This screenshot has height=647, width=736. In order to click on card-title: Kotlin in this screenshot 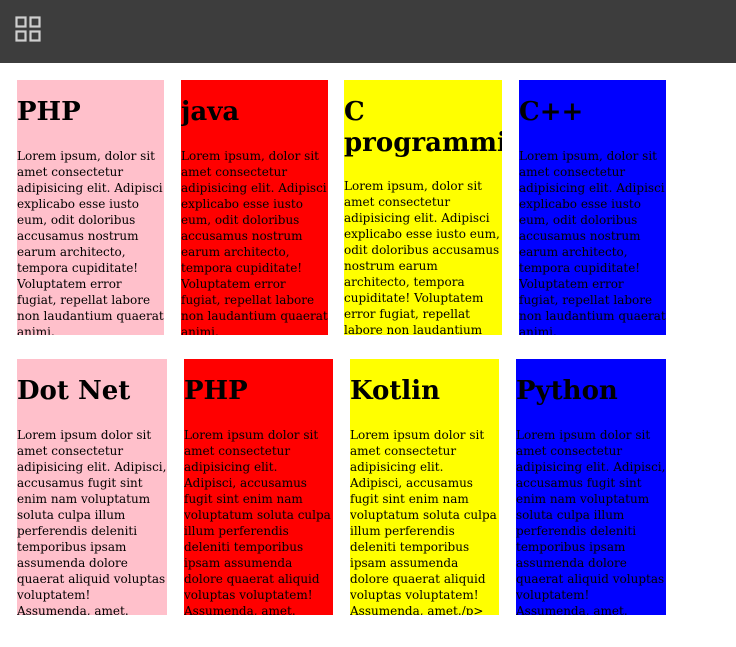, I will do `click(395, 391)`.